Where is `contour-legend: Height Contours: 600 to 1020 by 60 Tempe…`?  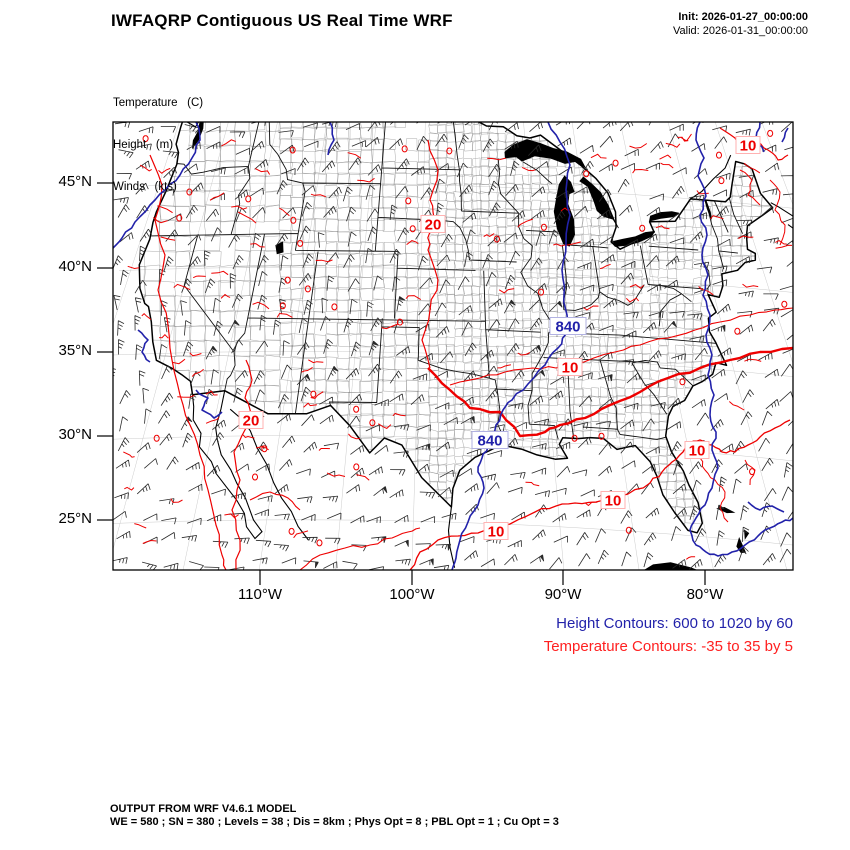
contour-legend: Height Contours: 600 to 1020 by 60 Tempe… is located at coordinates (668, 635).